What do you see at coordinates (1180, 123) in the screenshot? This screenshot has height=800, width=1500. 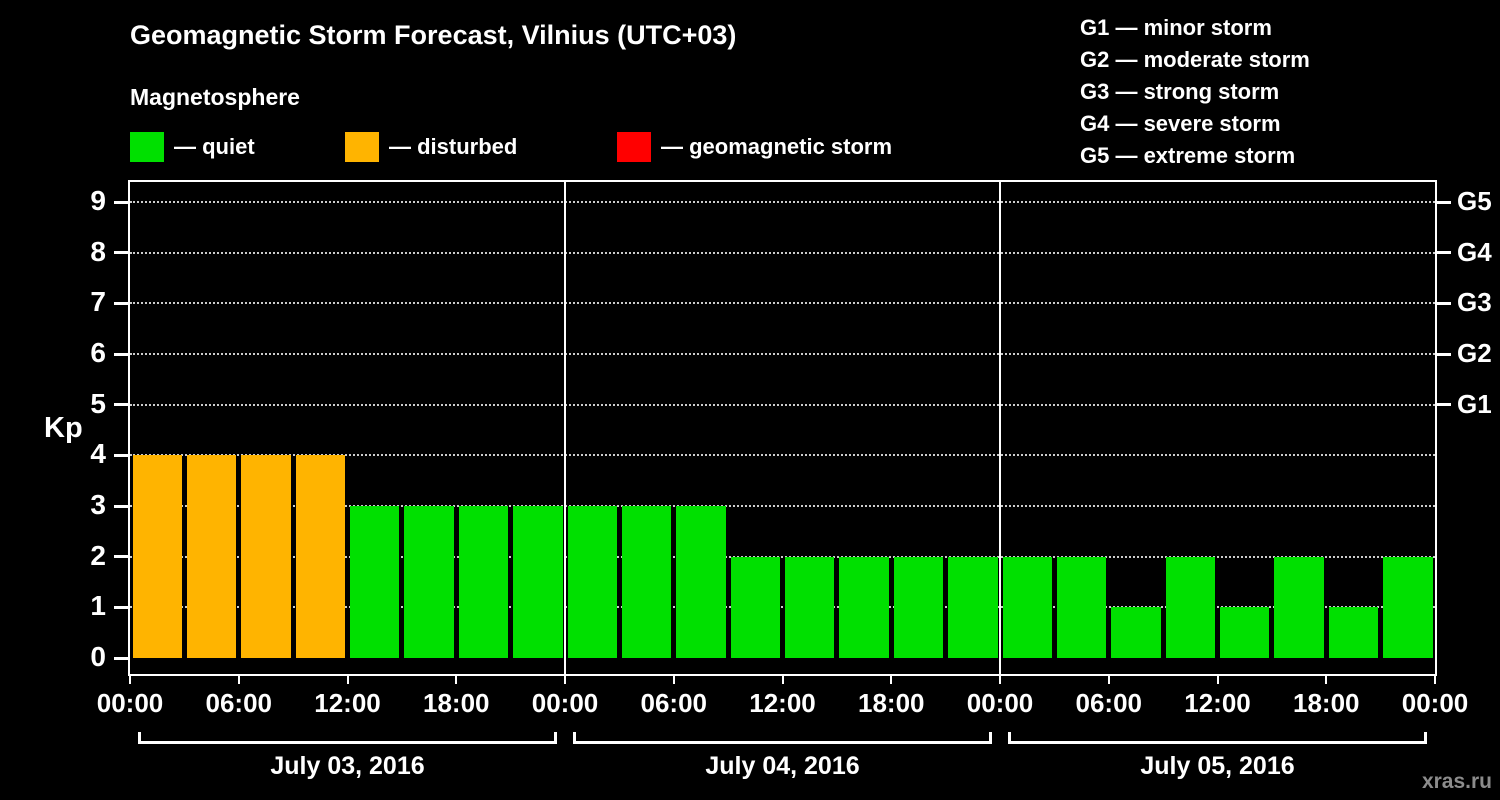 I see `g-scale-line: G4 — severe storm` at bounding box center [1180, 123].